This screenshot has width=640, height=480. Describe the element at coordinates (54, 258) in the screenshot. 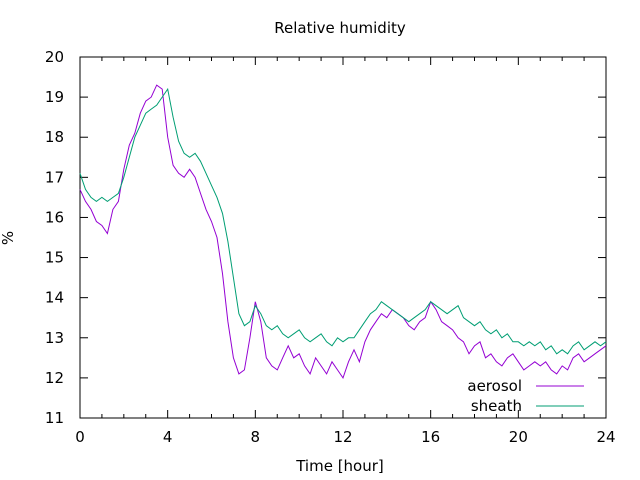

I see `y-tick-label: 15` at that location.